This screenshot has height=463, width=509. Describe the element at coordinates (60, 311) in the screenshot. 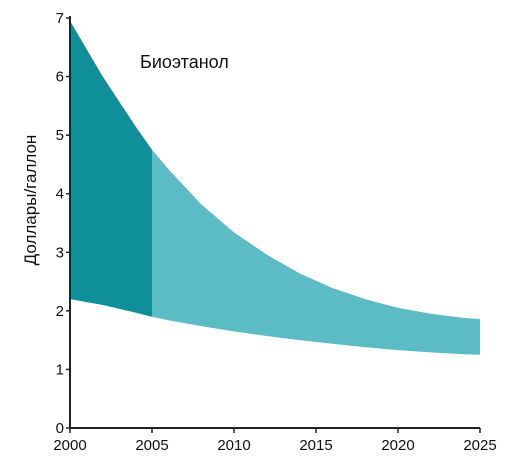

I see `y-tick-label: 2` at that location.